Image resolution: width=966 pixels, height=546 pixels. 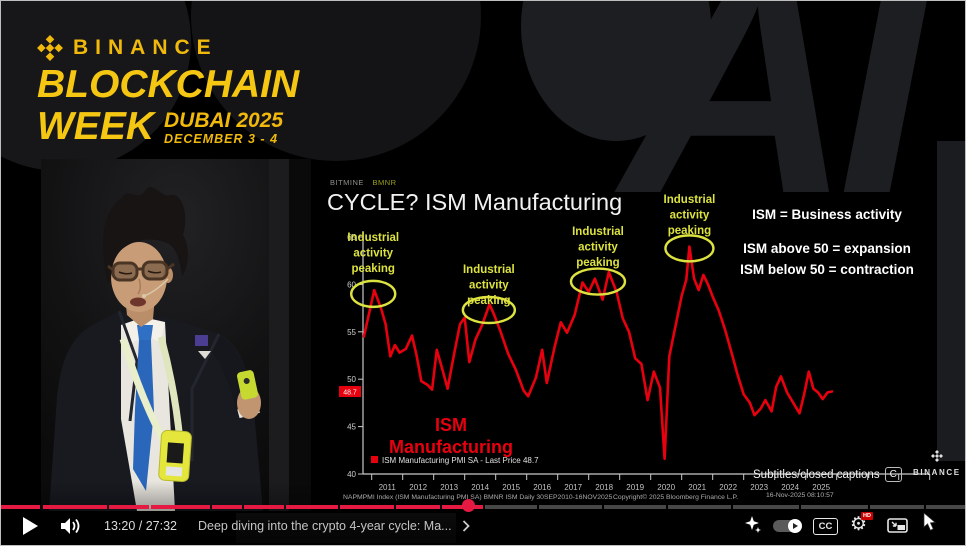 I want to click on svg-text: 48.7, so click(x=350, y=392).